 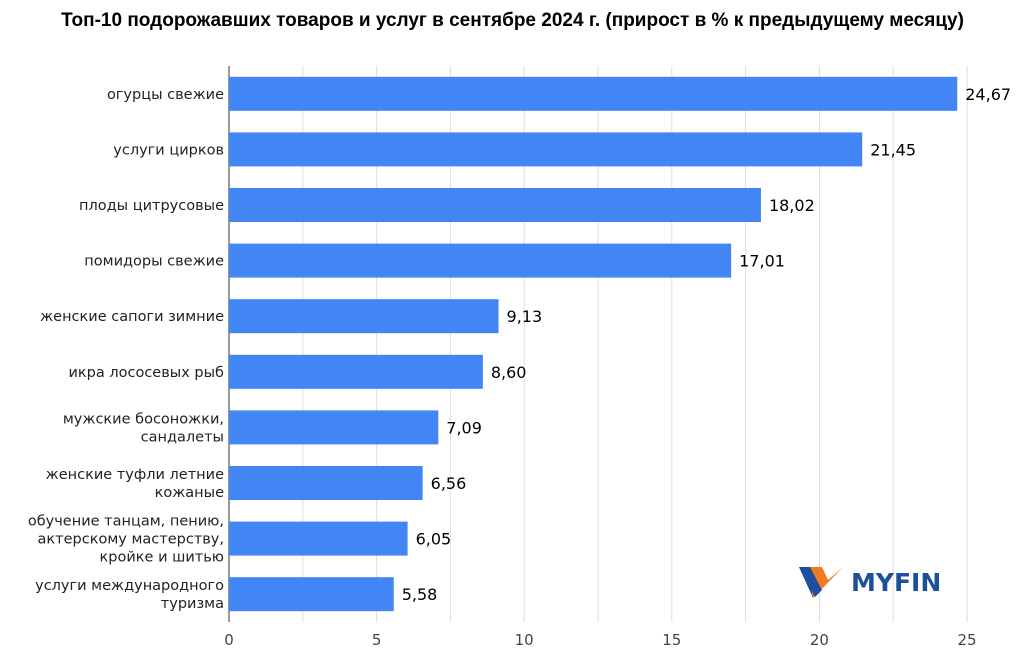 I want to click on category-label: мужские босоножки,, so click(x=143, y=419).